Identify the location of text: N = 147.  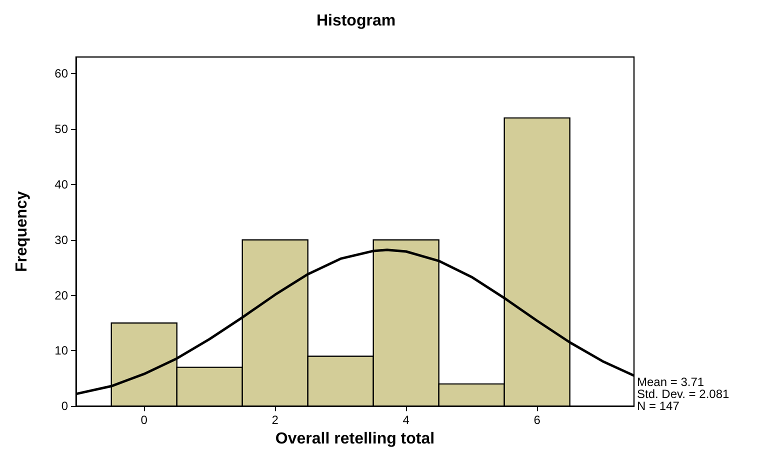
(658, 406).